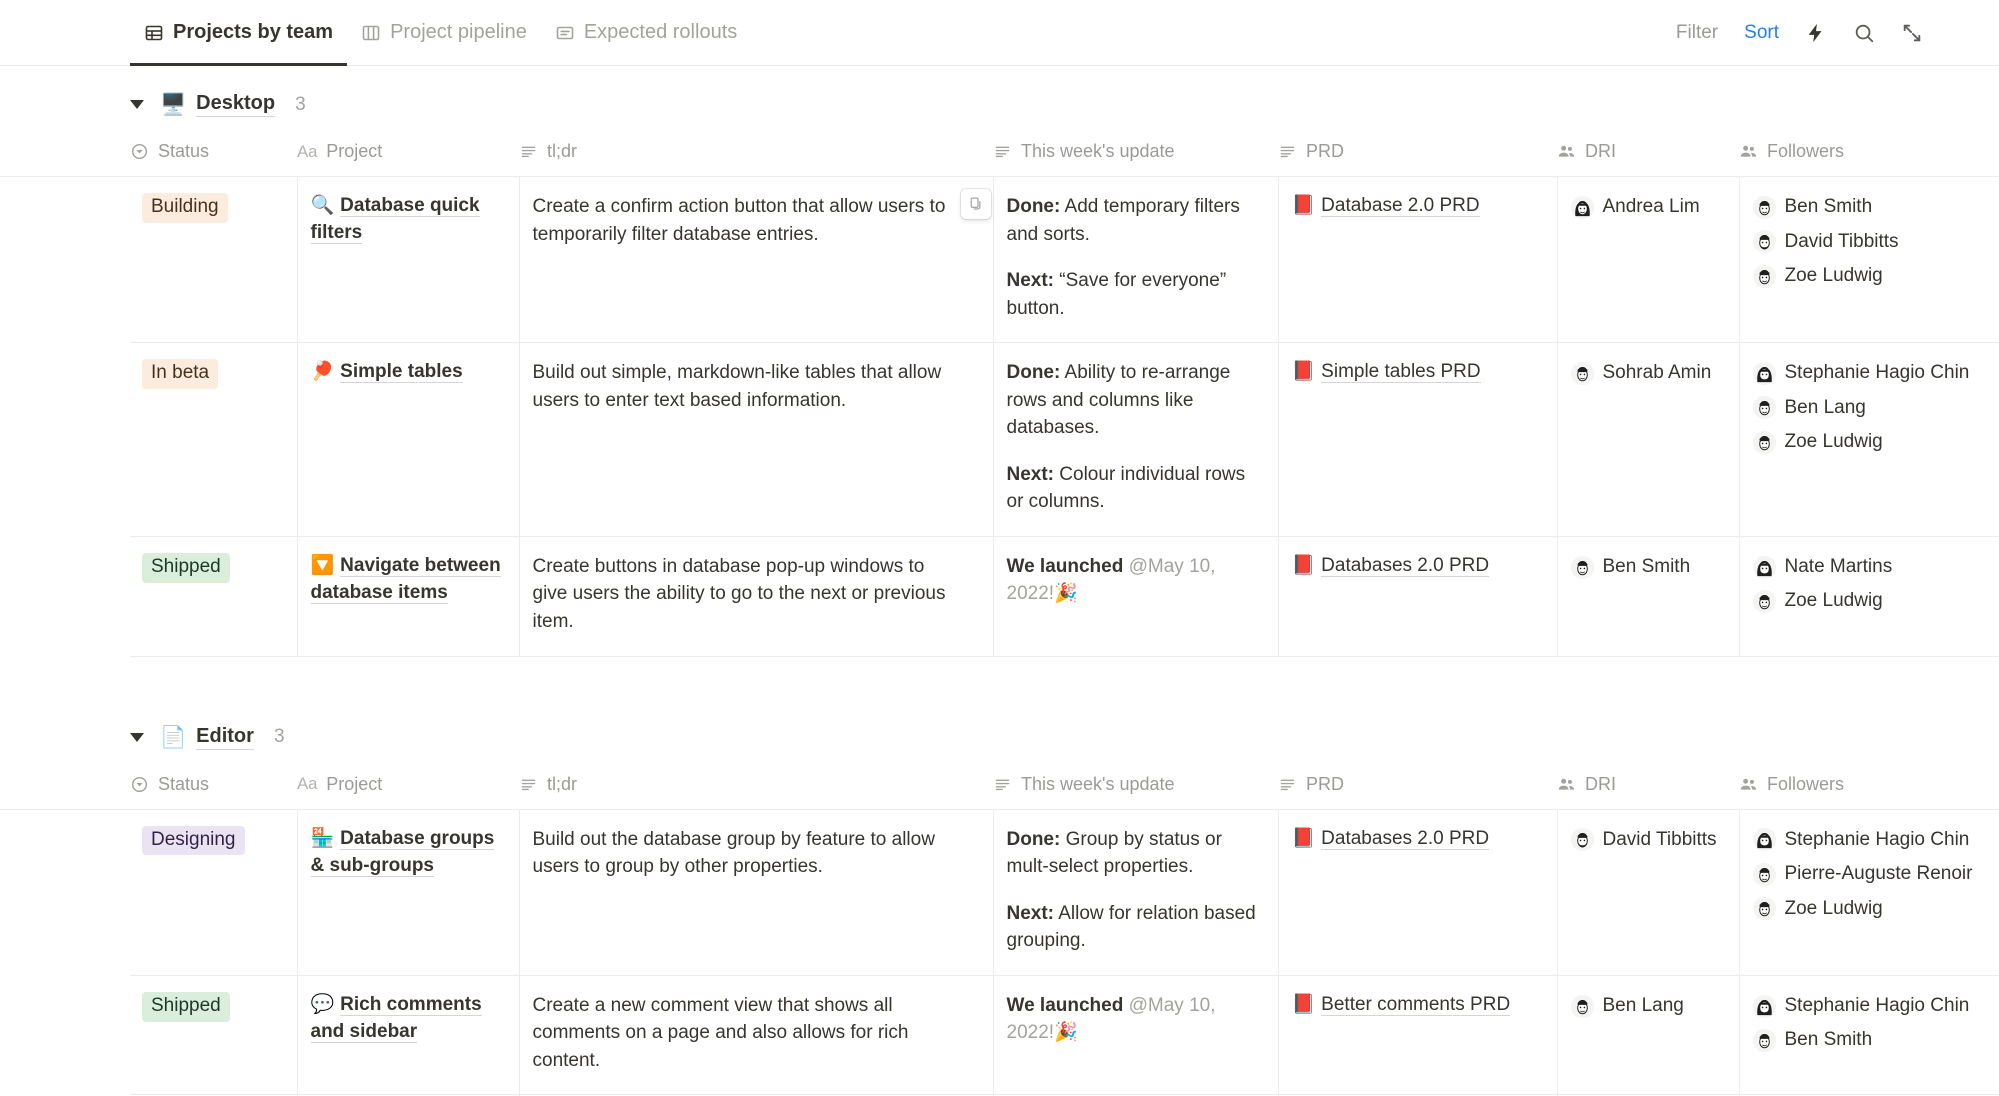  What do you see at coordinates (236, 104) in the screenshot?
I see `group-name: Desktop` at bounding box center [236, 104].